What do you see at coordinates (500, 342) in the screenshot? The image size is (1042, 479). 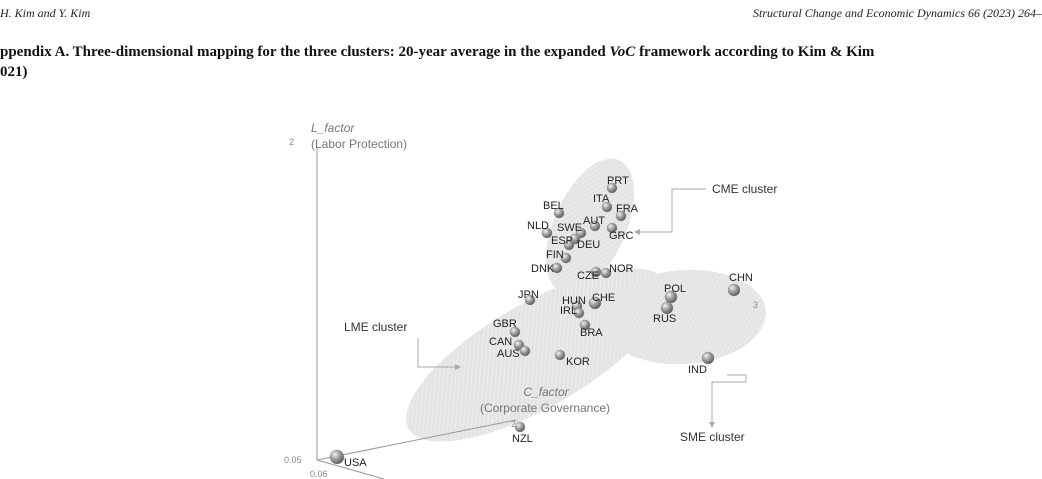 I see `label-can: CAN` at bounding box center [500, 342].